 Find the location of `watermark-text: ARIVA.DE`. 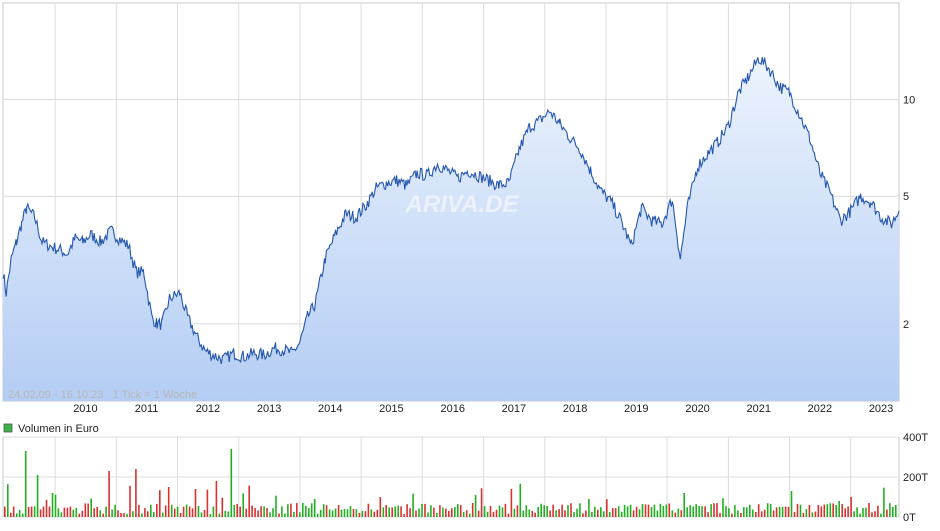

watermark-text: ARIVA.DE is located at coordinates (462, 204).